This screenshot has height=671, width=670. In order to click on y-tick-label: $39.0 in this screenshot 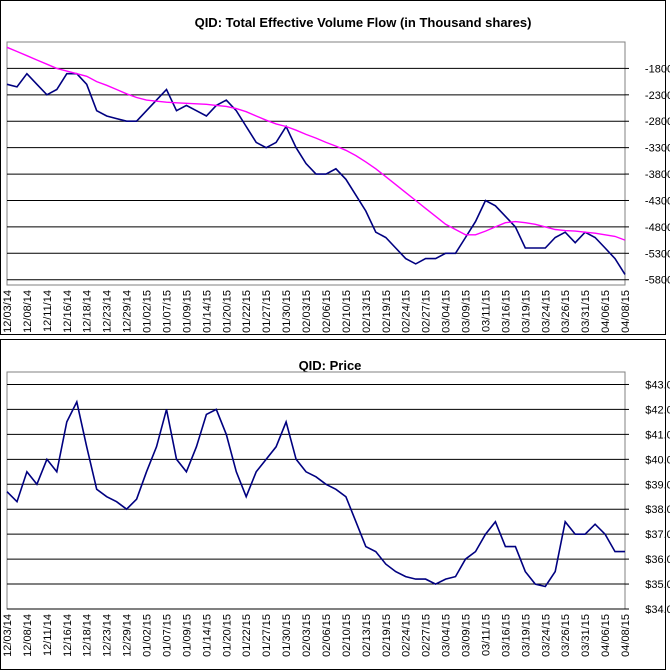, I will do `click(657, 485)`.